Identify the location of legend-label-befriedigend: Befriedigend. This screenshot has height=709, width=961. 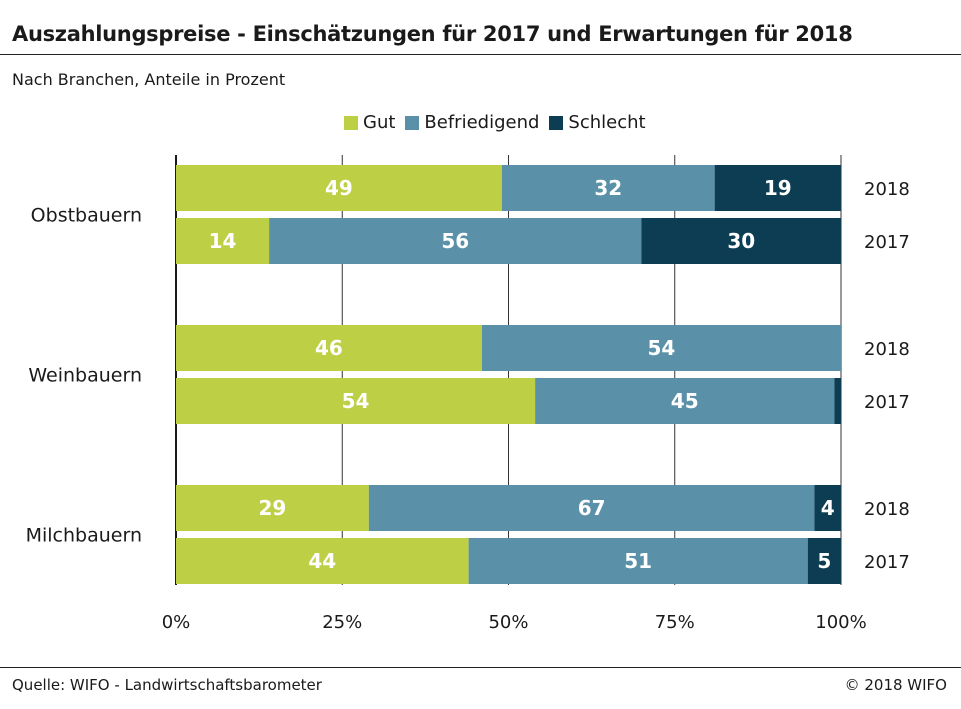
(482, 122).